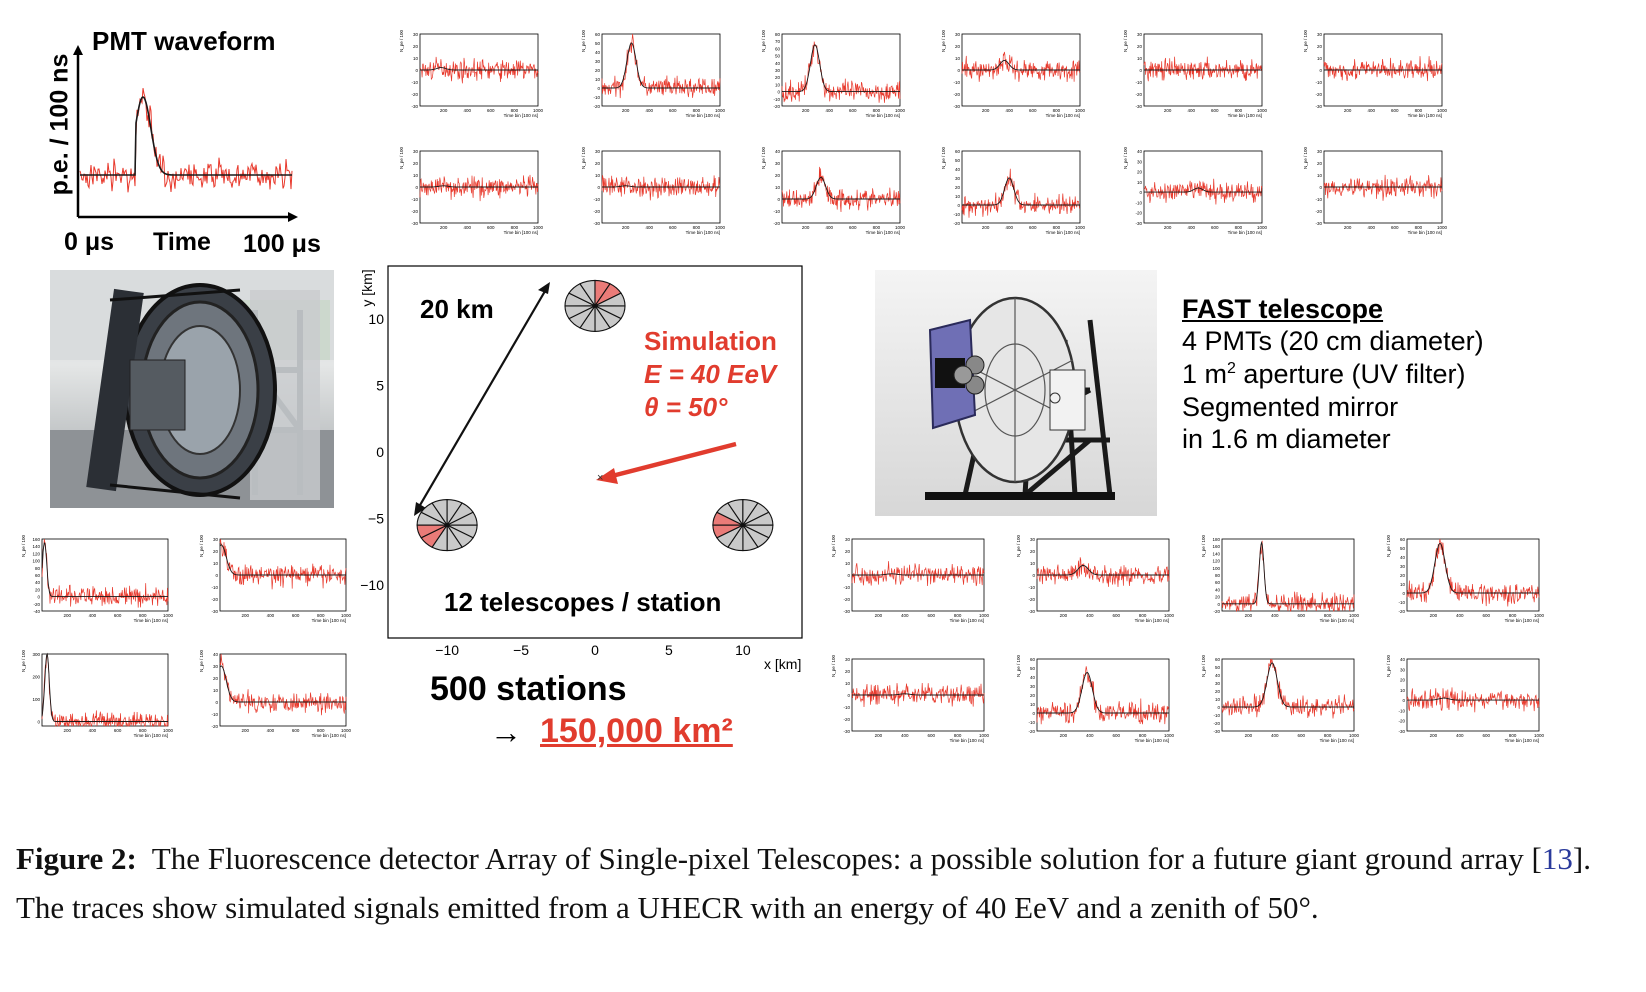  I want to click on pmt-x-end: 100 μs, so click(282, 244).